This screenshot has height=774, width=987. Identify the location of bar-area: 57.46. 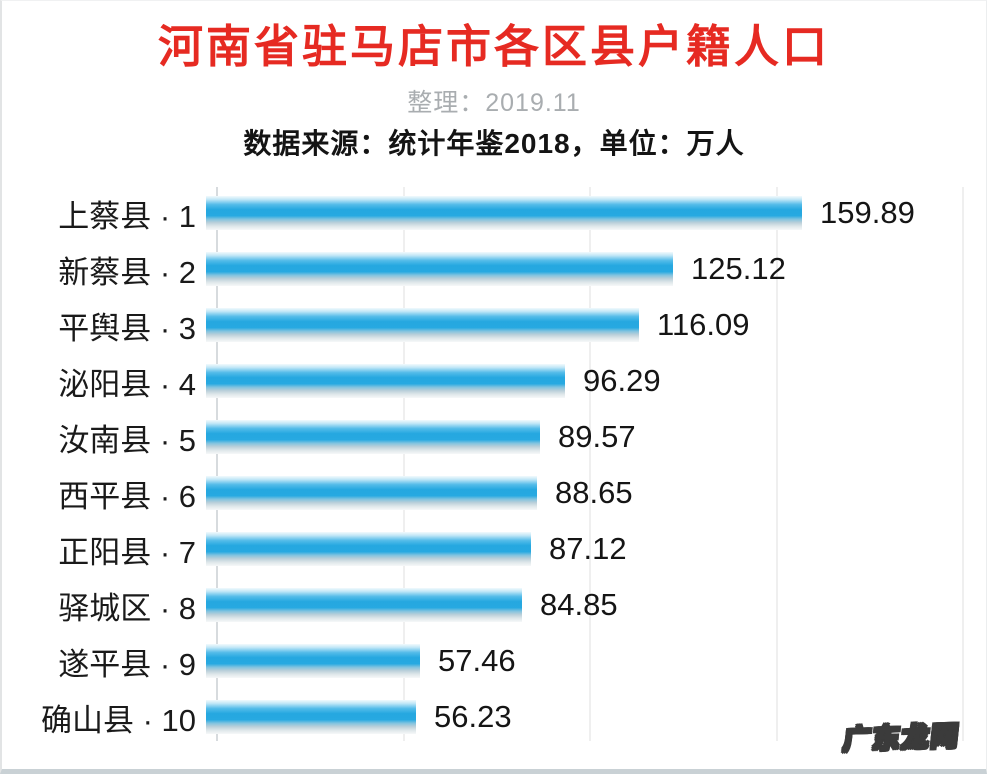
(591, 661).